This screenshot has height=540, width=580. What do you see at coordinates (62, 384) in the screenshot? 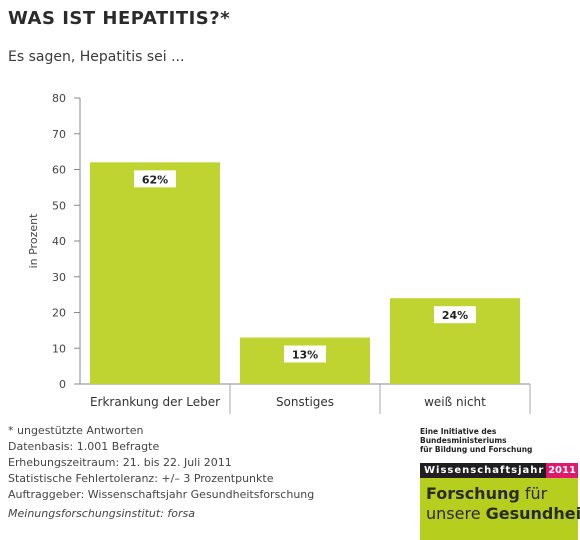
I see `y-tick-label: 0` at bounding box center [62, 384].